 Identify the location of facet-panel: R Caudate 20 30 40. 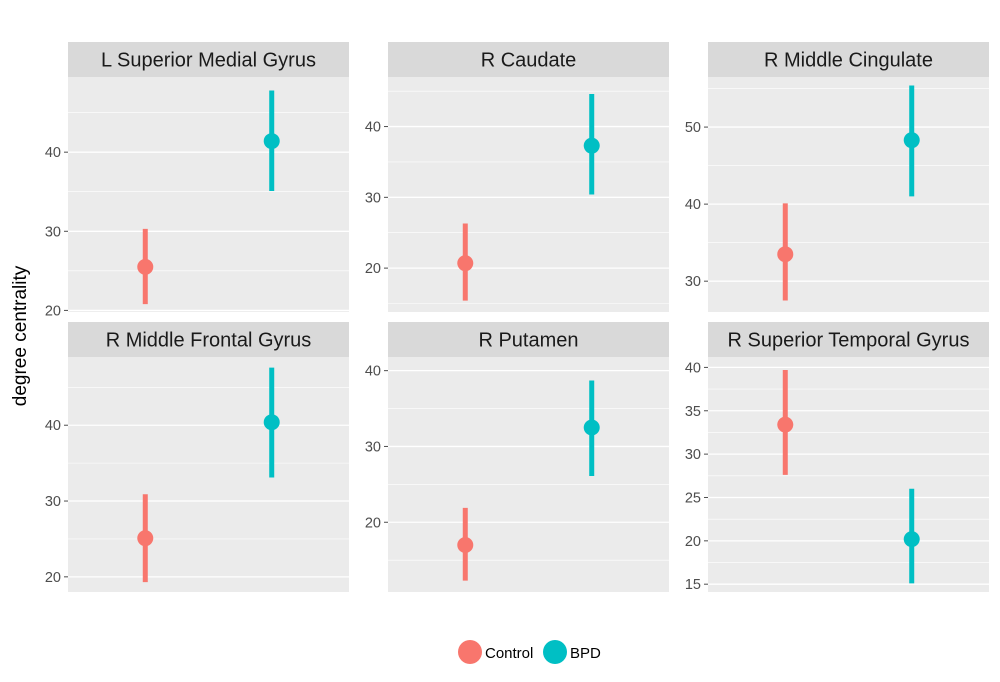
(517, 177).